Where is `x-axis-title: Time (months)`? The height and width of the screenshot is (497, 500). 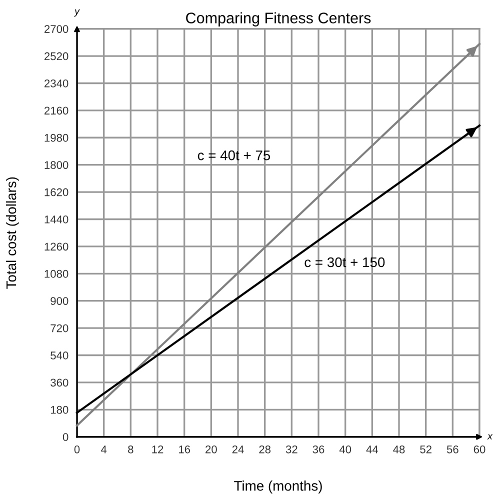
x-axis-title: Time (months) is located at coordinates (278, 487).